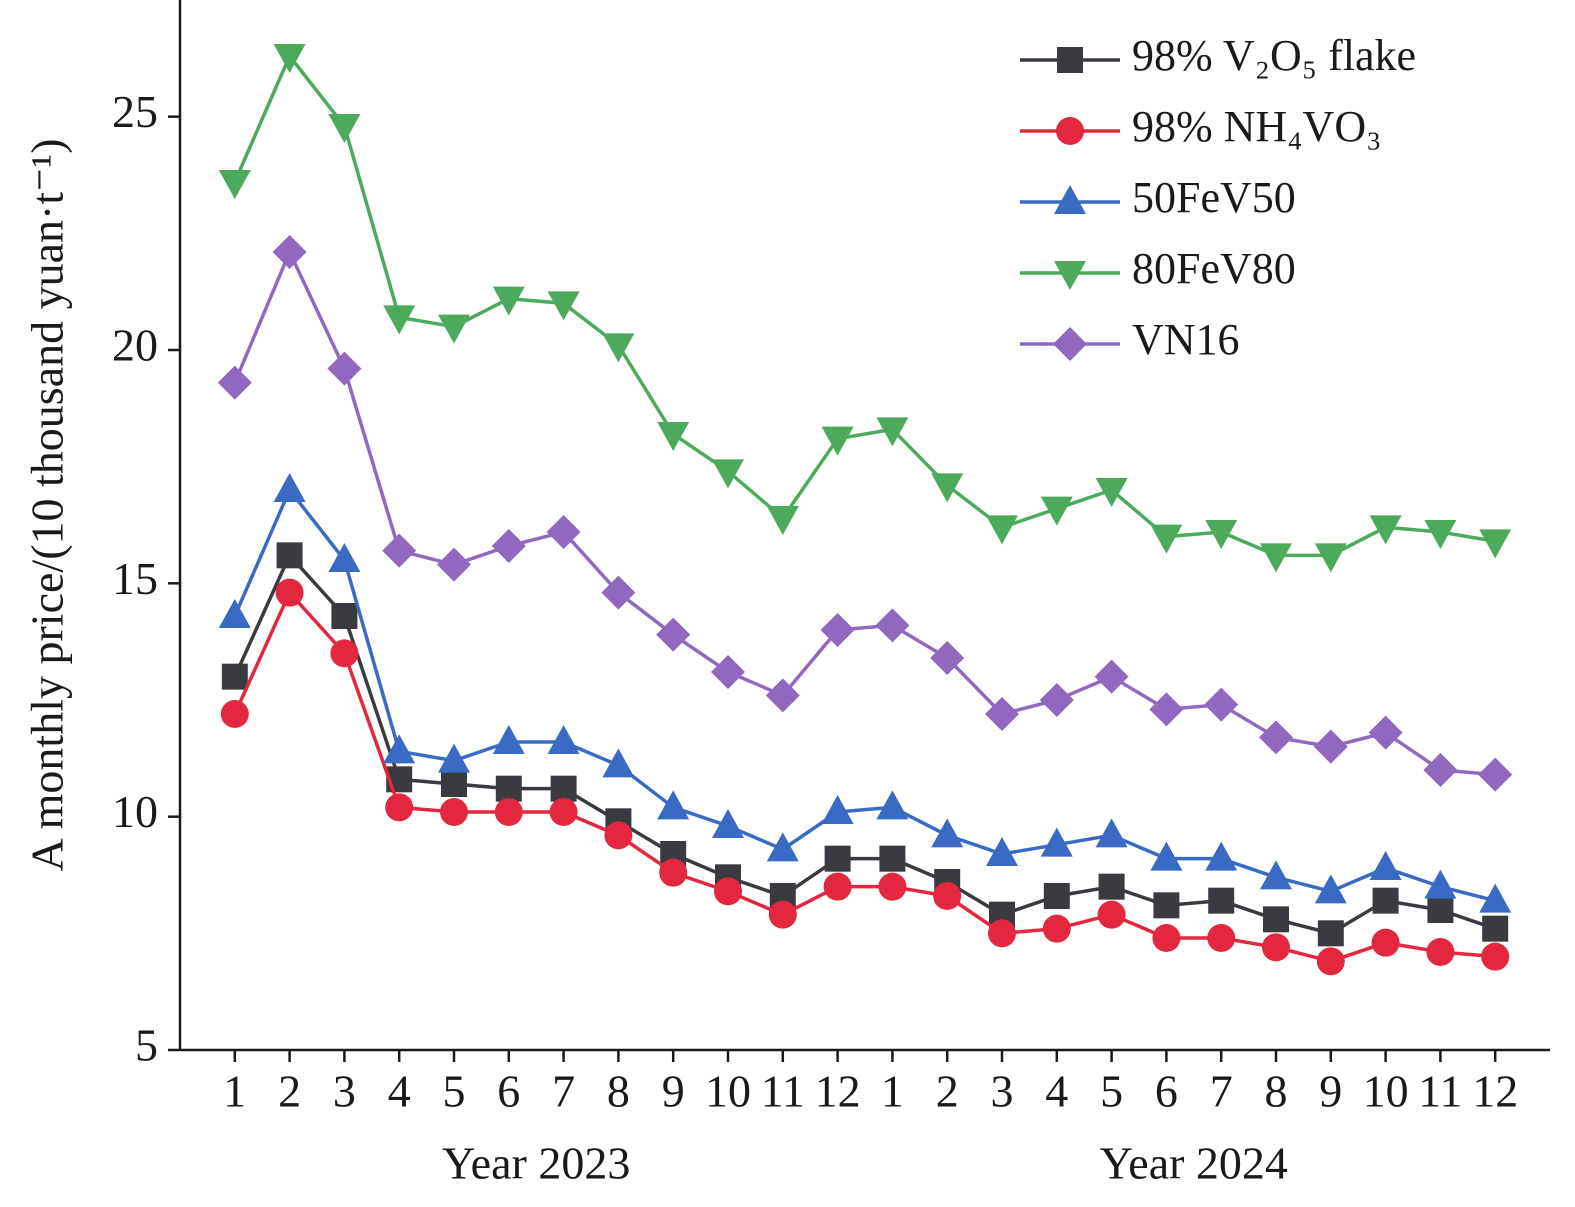 The width and height of the screenshot is (1575, 1207). I want to click on x-tick-label: 8, so click(618, 1091).